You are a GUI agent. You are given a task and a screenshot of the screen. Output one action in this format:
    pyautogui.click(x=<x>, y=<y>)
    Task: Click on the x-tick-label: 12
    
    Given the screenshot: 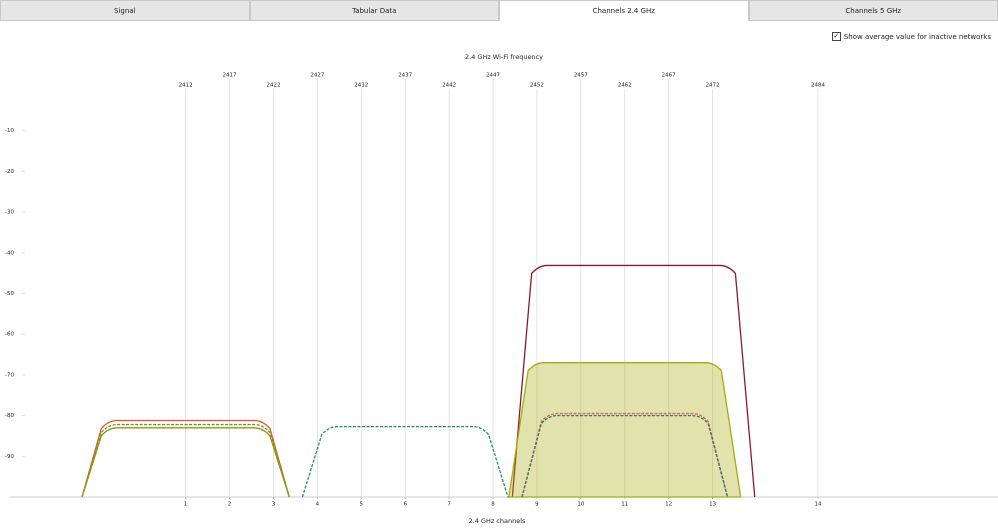 What is the action you would take?
    pyautogui.click(x=668, y=505)
    